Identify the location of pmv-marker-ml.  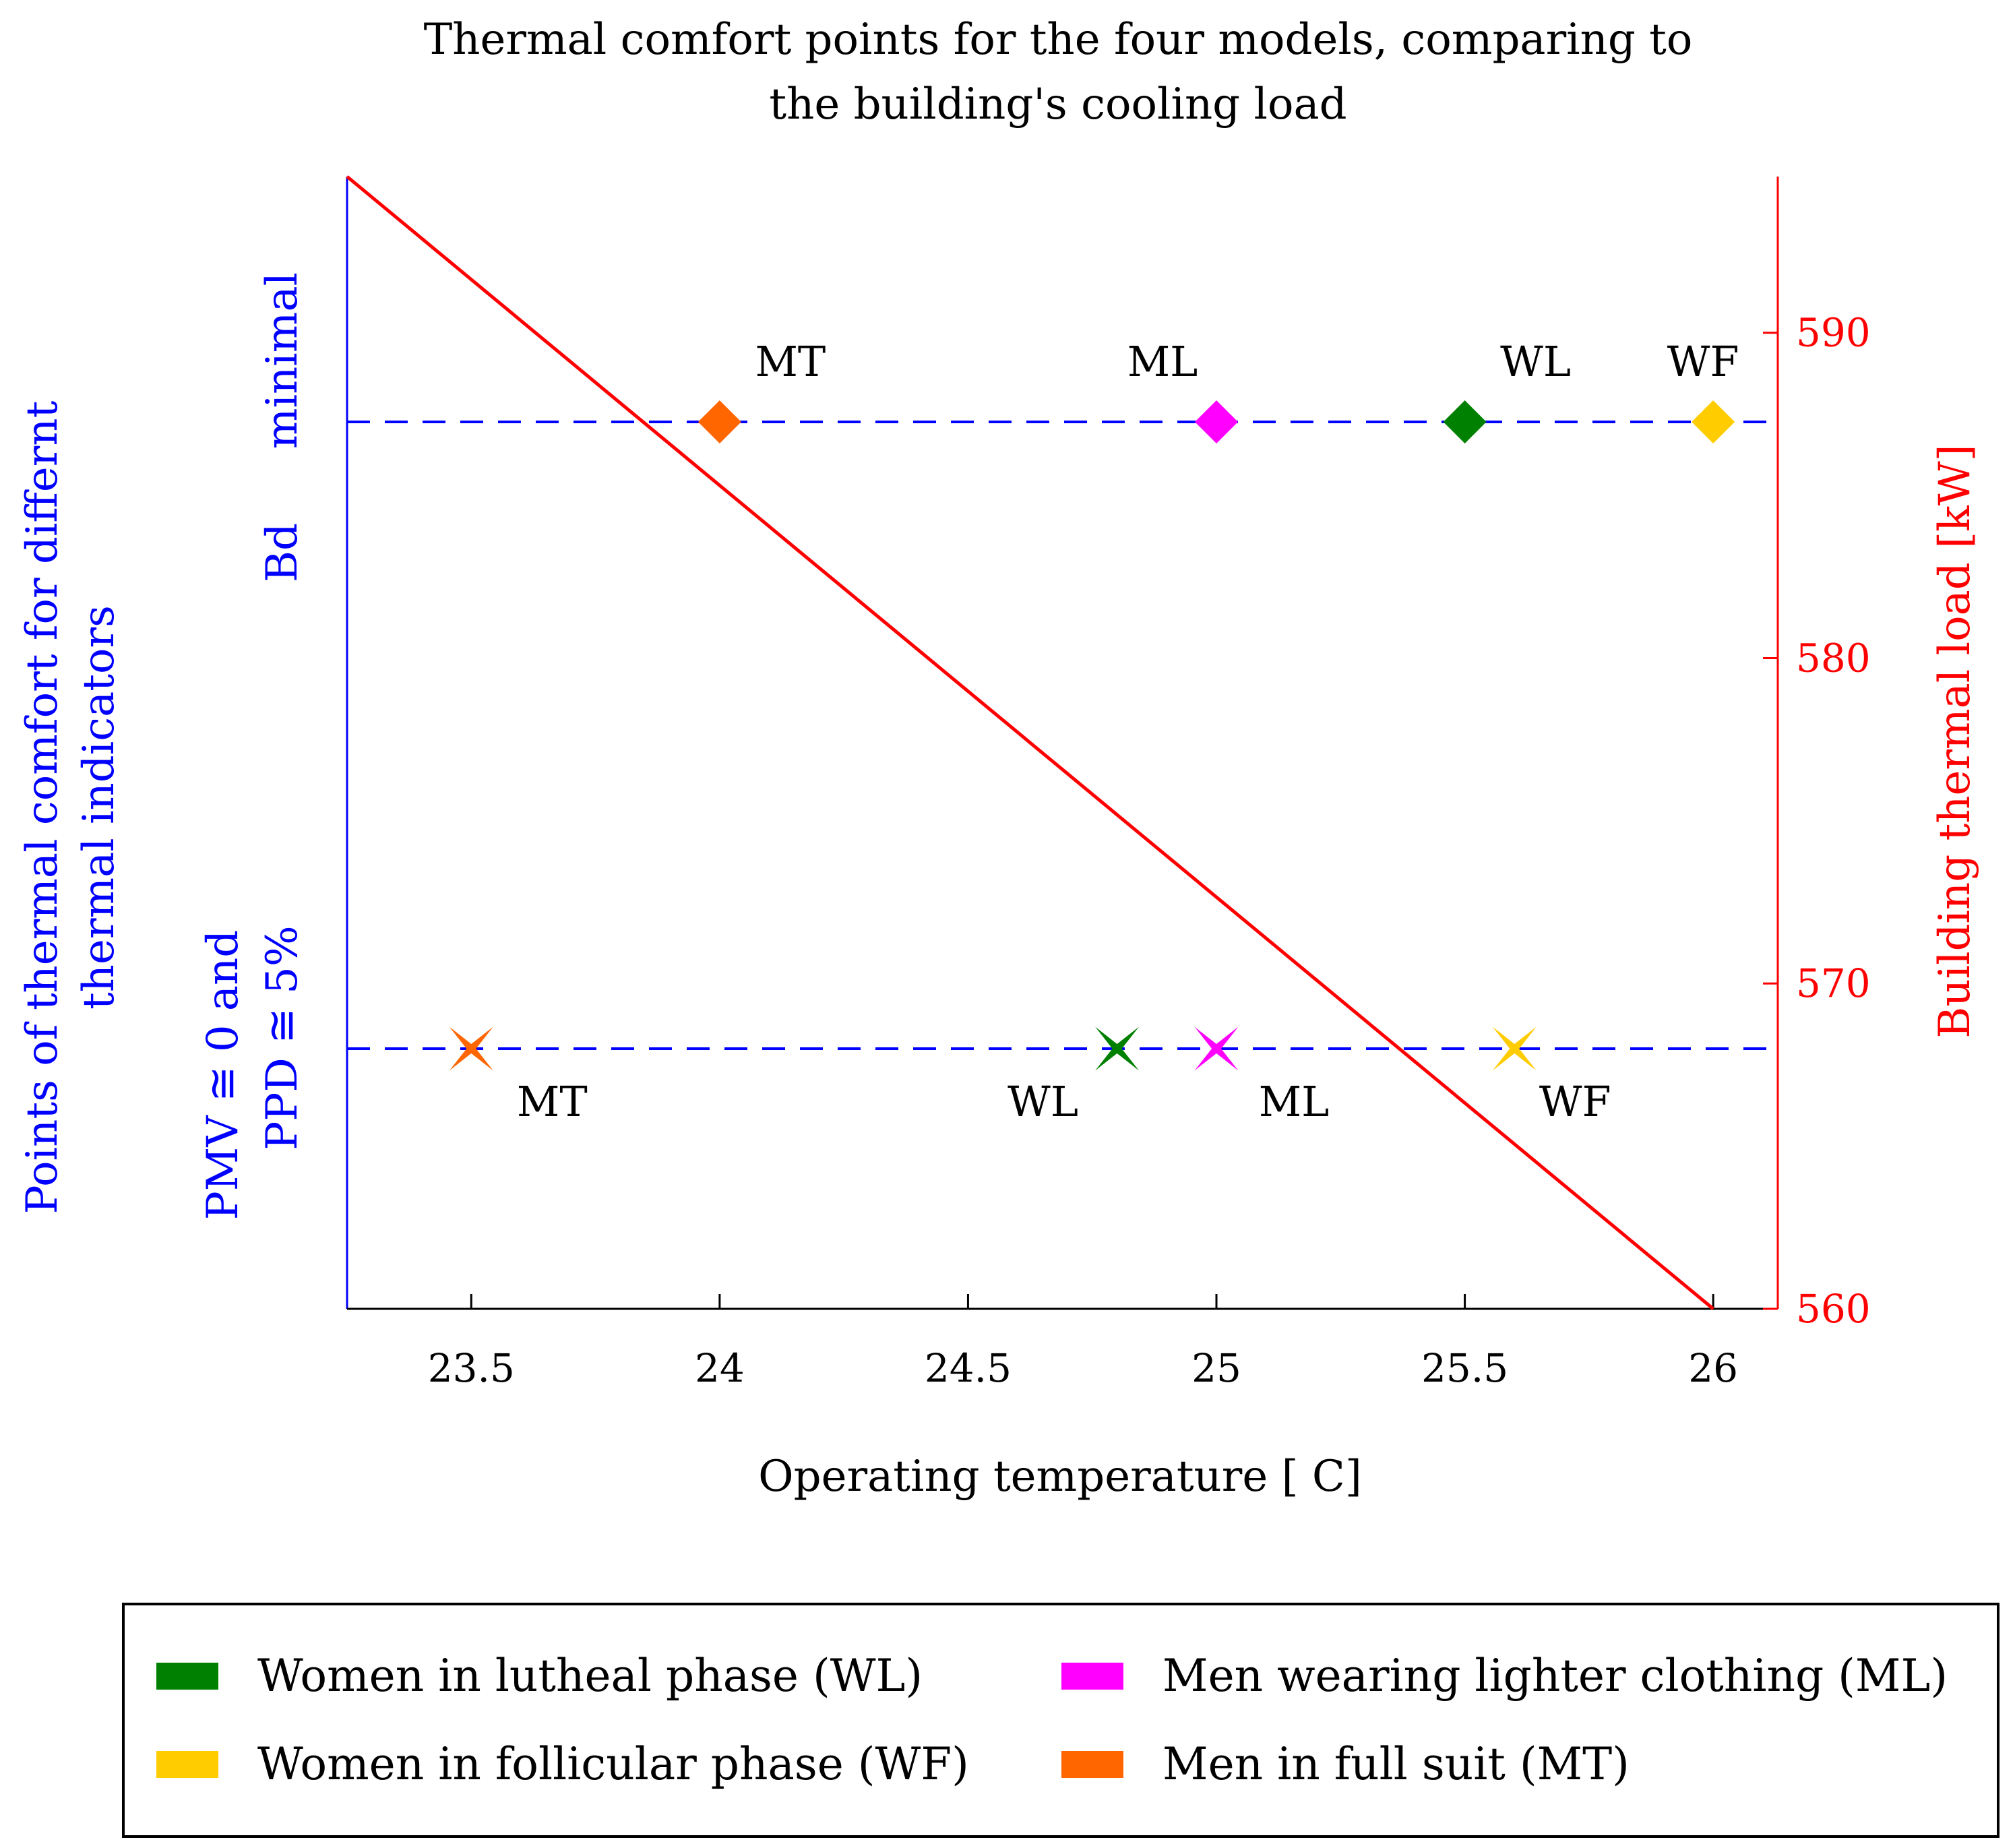
(1216, 1049).